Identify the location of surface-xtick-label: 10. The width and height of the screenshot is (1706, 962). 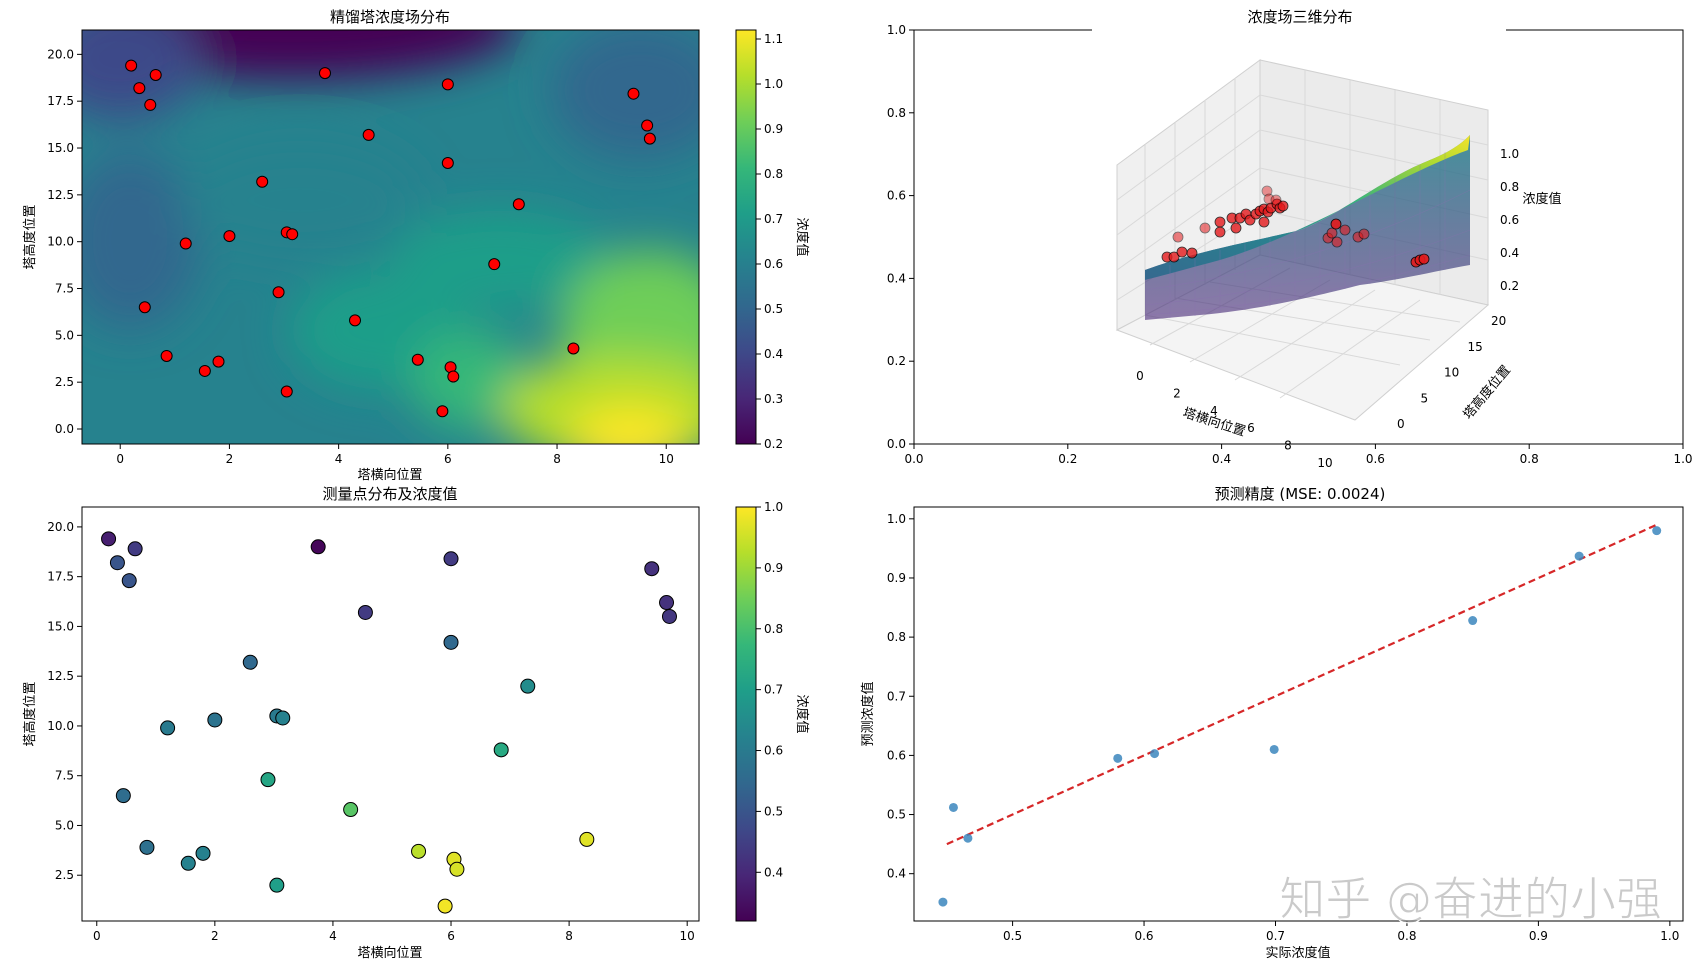
(1324, 463).